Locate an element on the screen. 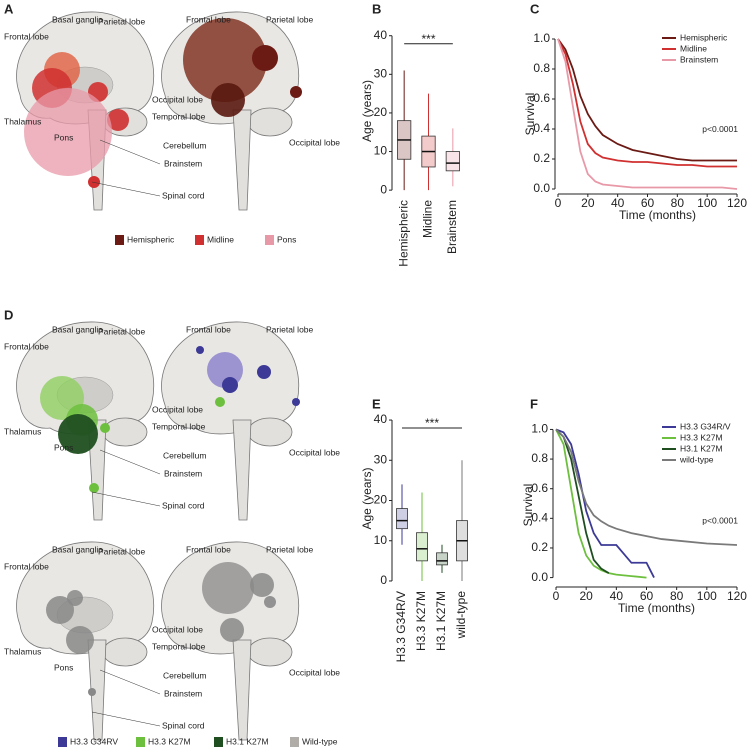 This screenshot has height=756, width=748. x-tick-label: 100 is located at coordinates (707, 596).